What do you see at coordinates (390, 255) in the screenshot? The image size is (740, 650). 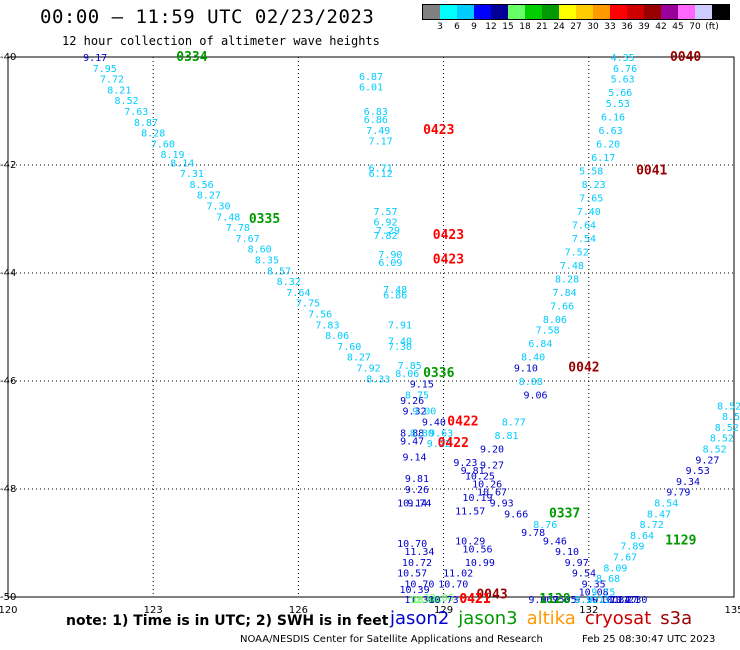 I see `wave-height-label: 7.90` at bounding box center [390, 255].